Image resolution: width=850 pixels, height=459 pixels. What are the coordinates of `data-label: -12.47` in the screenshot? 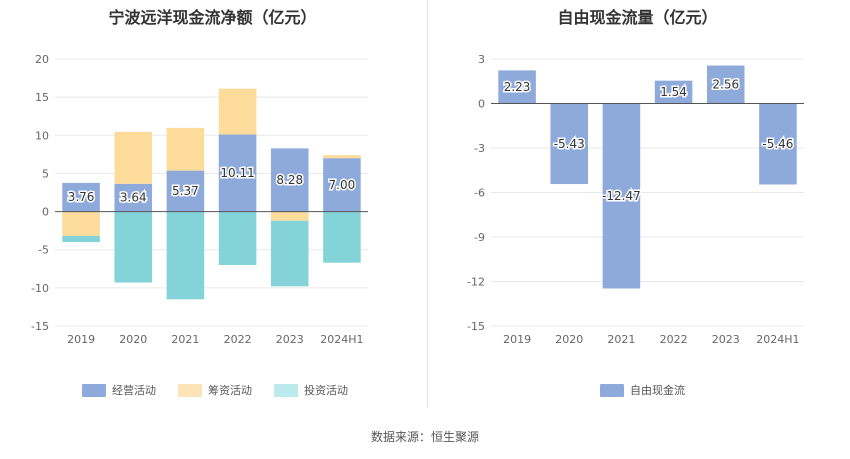 It's located at (621, 196).